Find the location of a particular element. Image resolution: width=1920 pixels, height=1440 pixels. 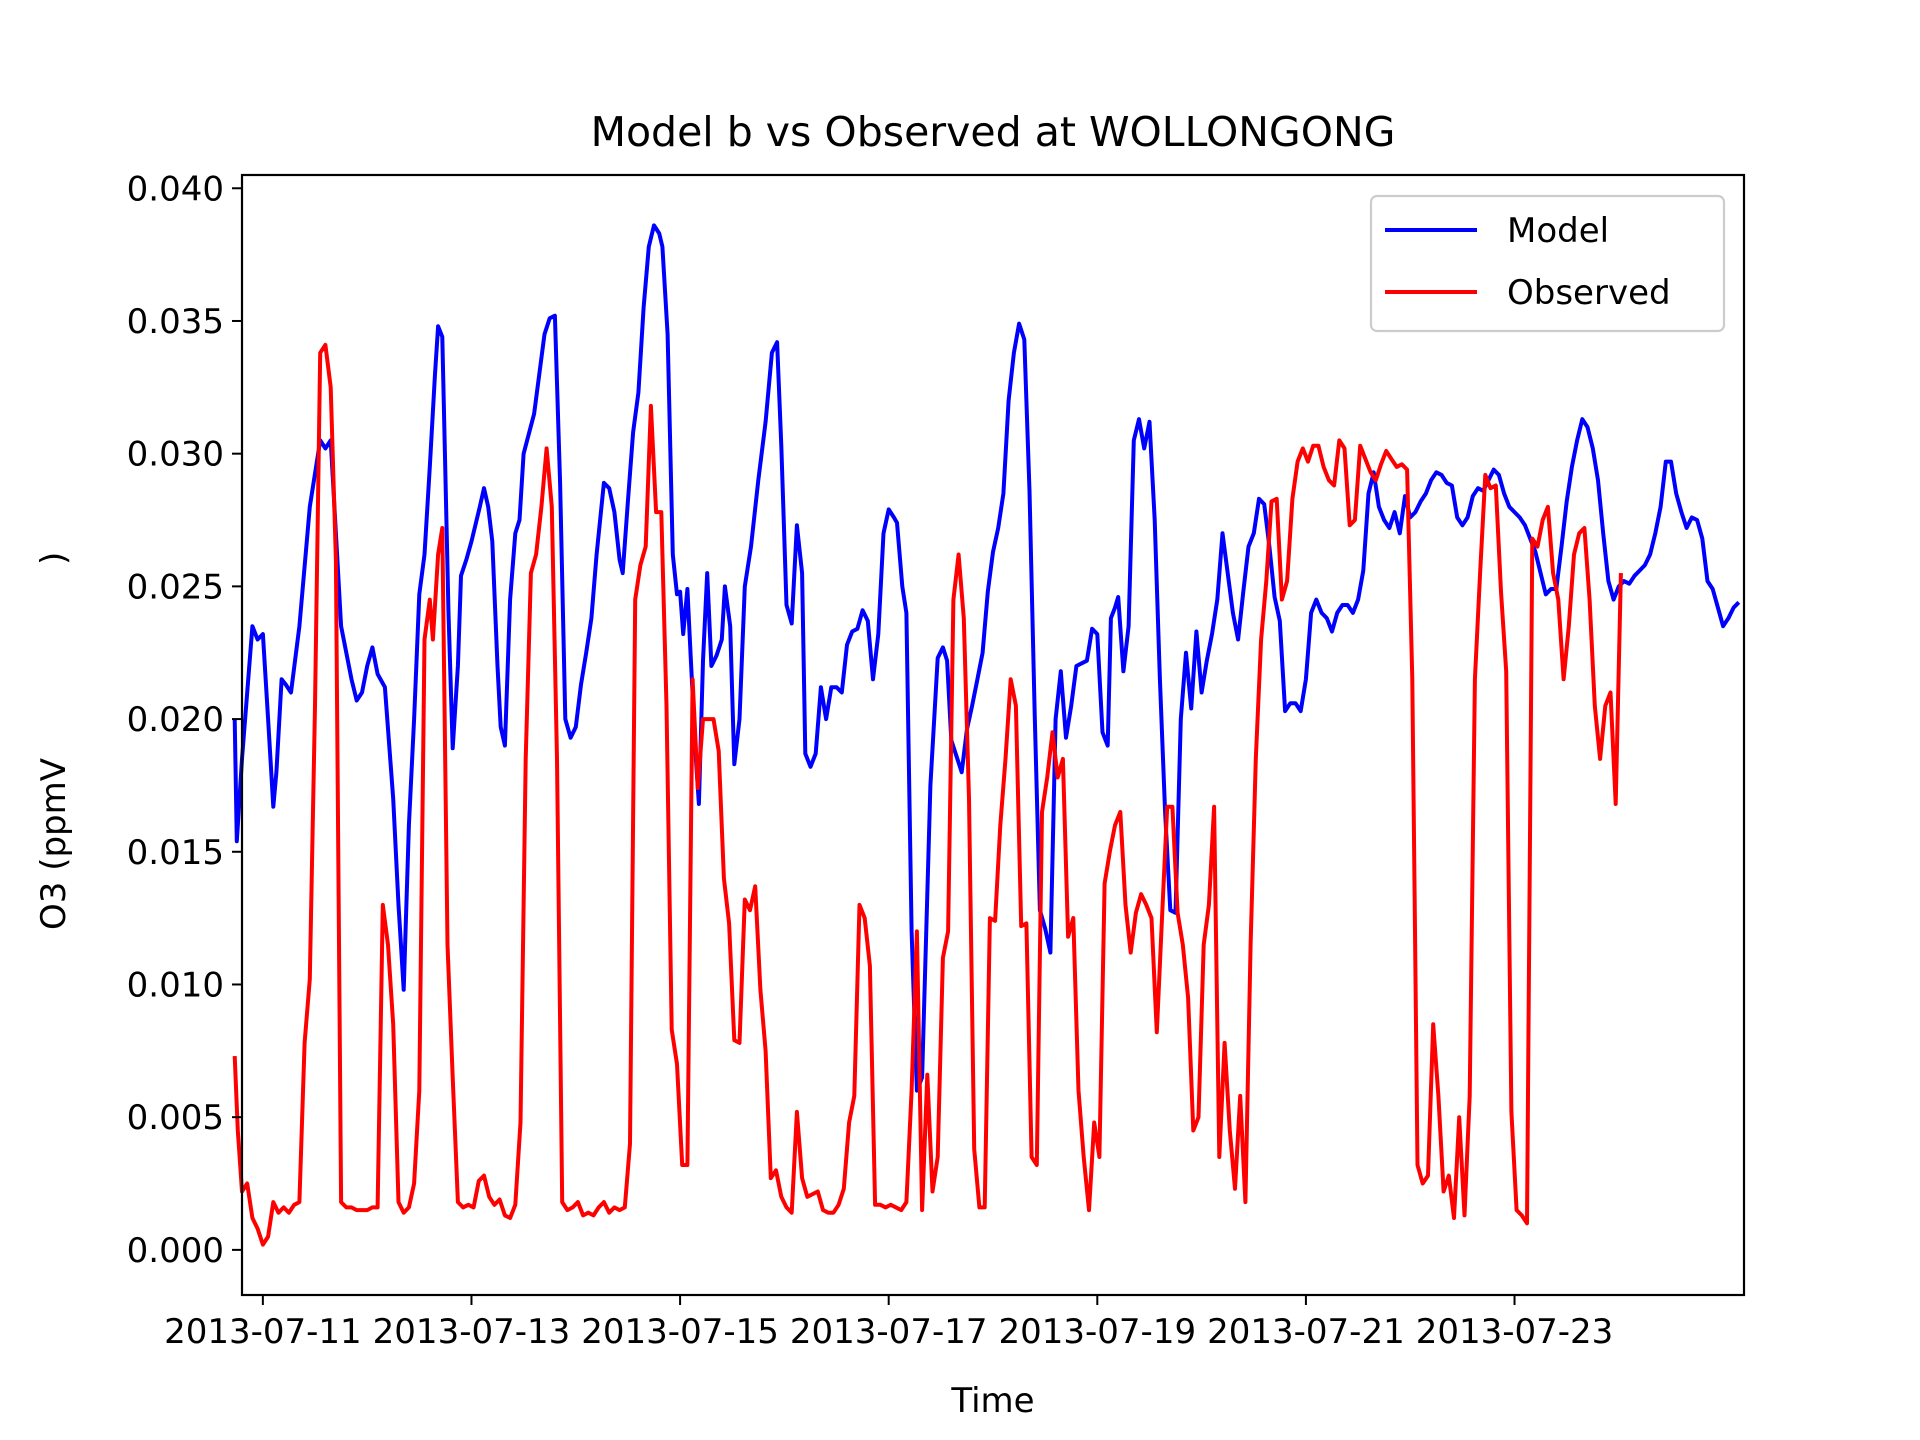

legend: Model Observed is located at coordinates (1547, 263).